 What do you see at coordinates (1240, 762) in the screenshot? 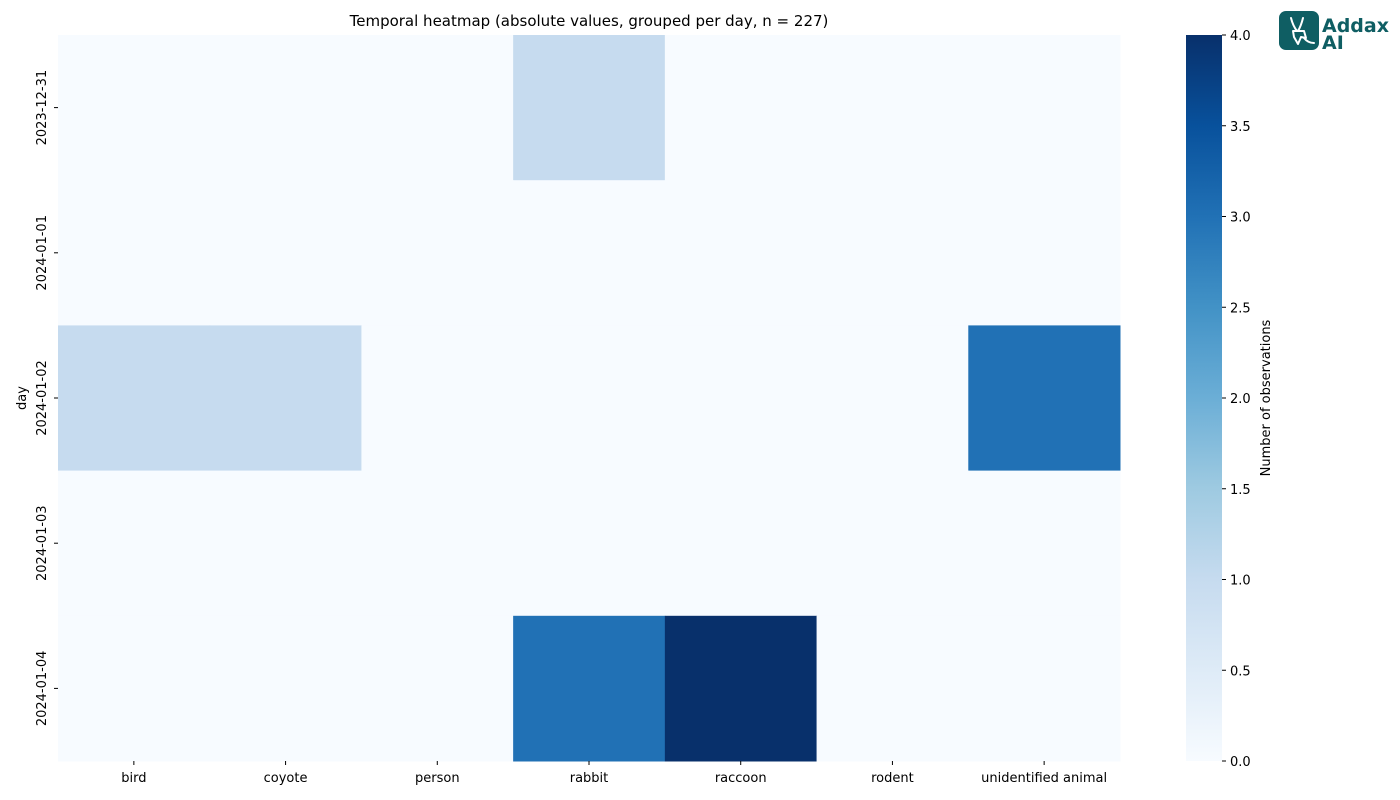
I see `colorbar-tick-label: 0.0` at bounding box center [1240, 762].